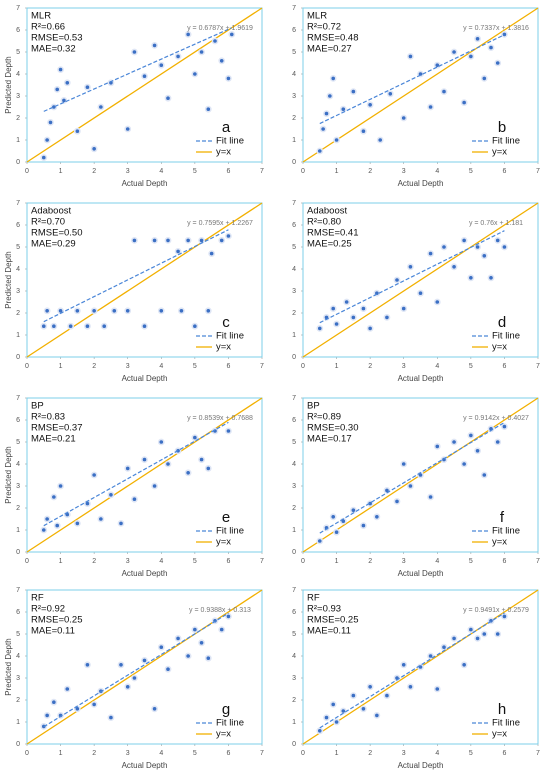 Image resolution: width=550 pixels, height=775 pixels. What do you see at coordinates (37, 406) in the screenshot?
I see `model-name: BP` at bounding box center [37, 406].